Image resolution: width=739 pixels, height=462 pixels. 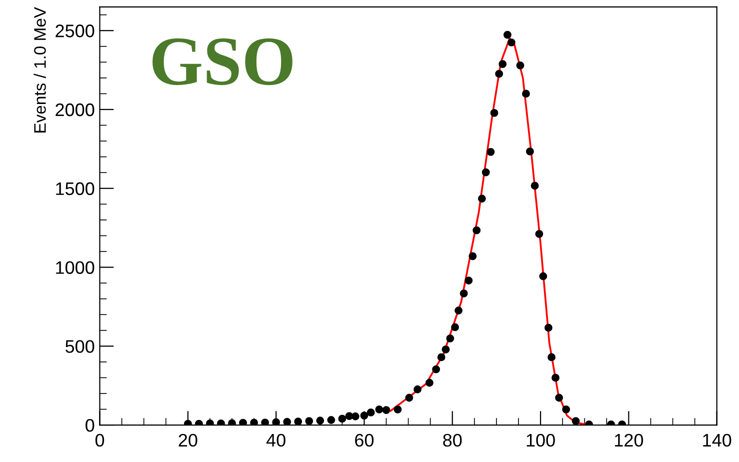 What do you see at coordinates (99, 440) in the screenshot?
I see `x-tick-label: 0` at bounding box center [99, 440].